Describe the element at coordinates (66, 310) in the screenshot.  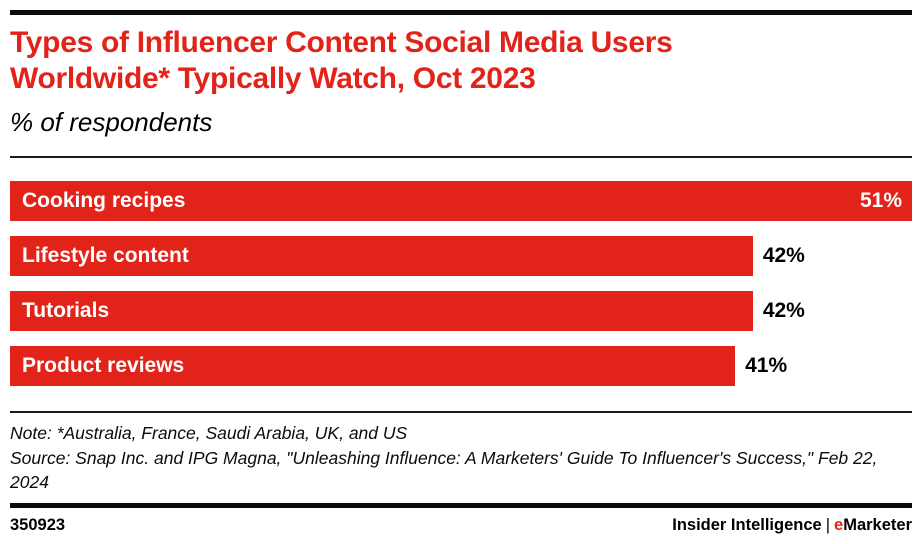
I see `bar-label: Tutorials` at that location.